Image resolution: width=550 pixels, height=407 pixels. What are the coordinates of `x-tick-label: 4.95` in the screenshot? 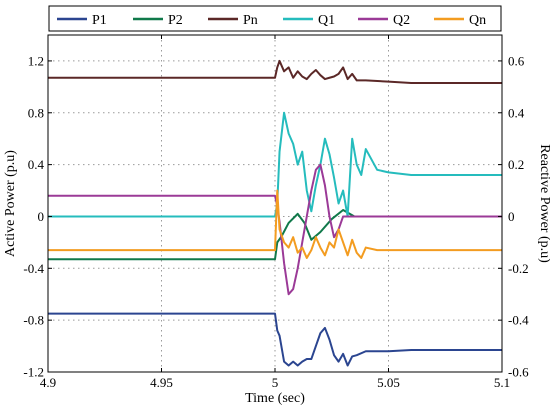 It's located at (161, 382).